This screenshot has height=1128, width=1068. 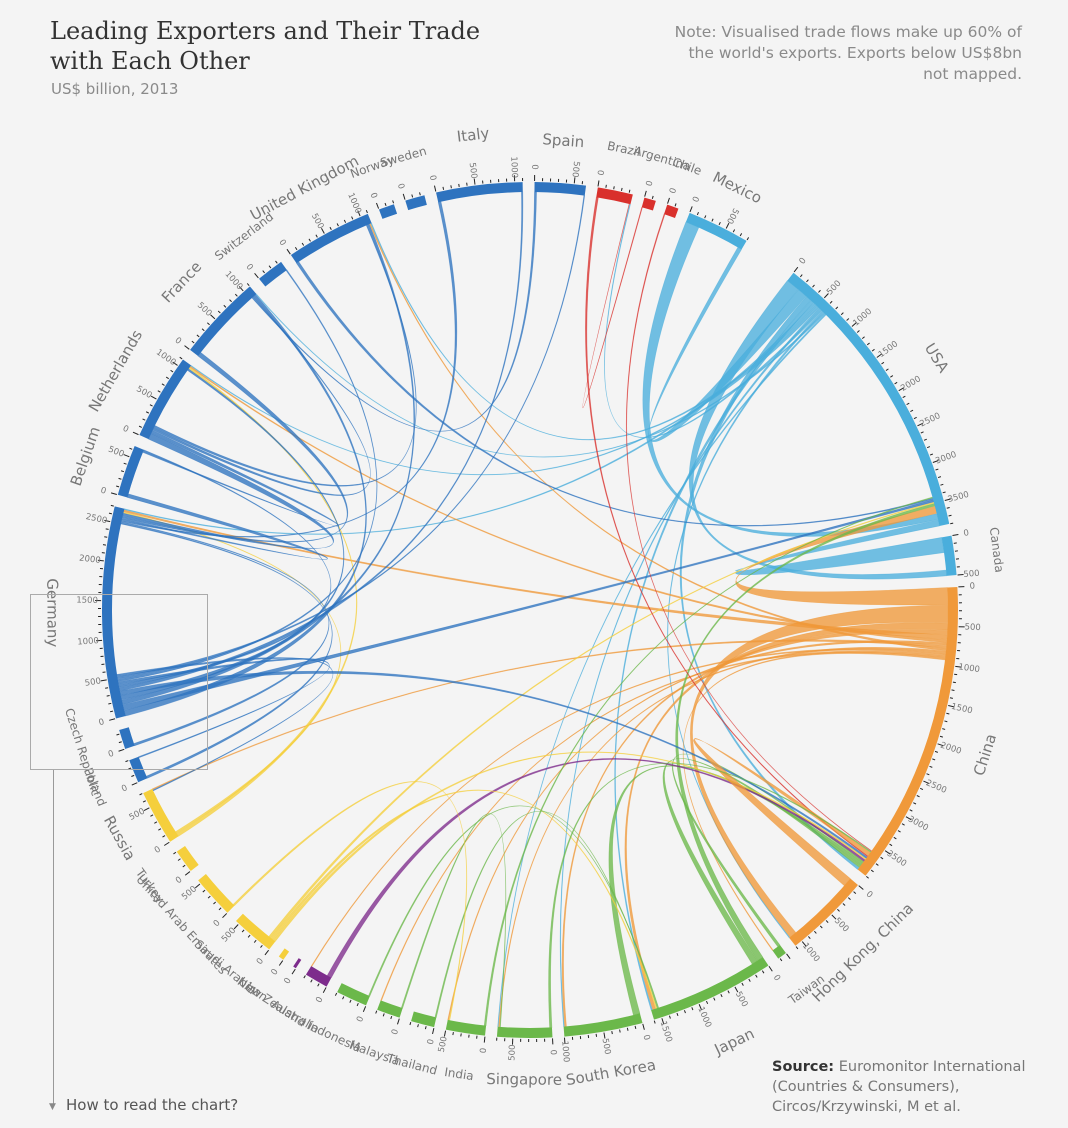 I want to click on arc-czech-republic, so click(x=127, y=738).